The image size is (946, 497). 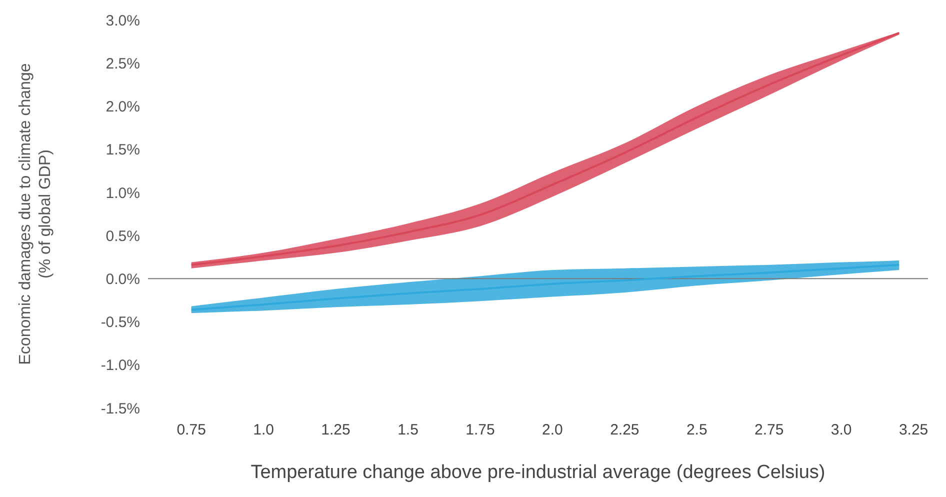 I want to click on x-tick-label: 2.5, so click(x=697, y=430).